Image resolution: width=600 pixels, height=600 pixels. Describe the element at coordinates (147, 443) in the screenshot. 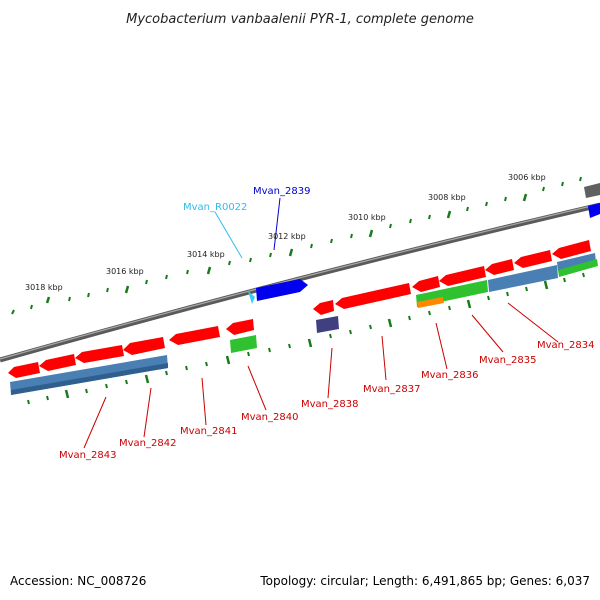

I see `label-mvan-2842: Mvan_2842` at that location.